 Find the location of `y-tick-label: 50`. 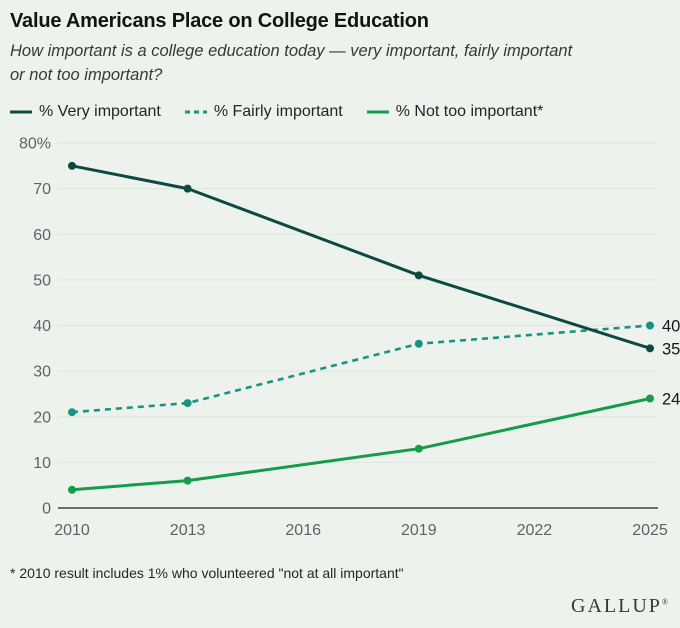

y-tick-label: 50 is located at coordinates (42, 280).